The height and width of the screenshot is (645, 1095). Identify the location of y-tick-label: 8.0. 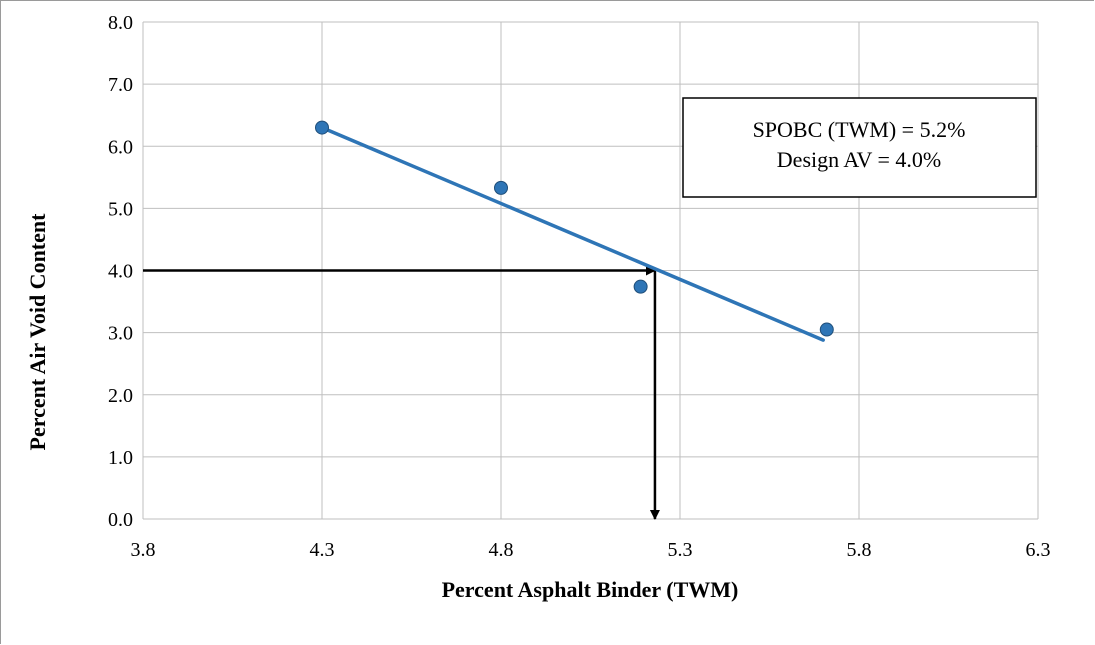
(120, 23).